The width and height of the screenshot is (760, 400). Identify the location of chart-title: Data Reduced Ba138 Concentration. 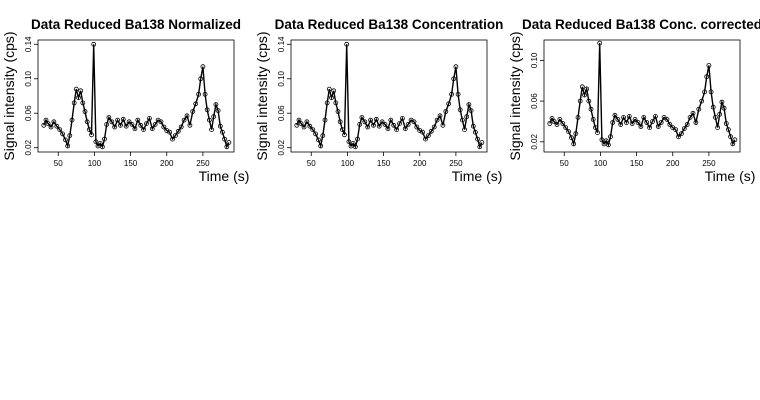
(389, 24).